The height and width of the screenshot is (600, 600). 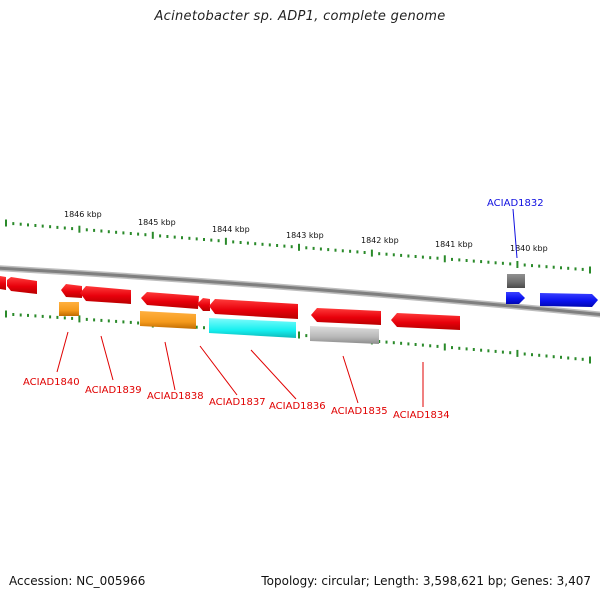 What do you see at coordinates (51, 382) in the screenshot?
I see `gene-label: ACIAD1840` at bounding box center [51, 382].